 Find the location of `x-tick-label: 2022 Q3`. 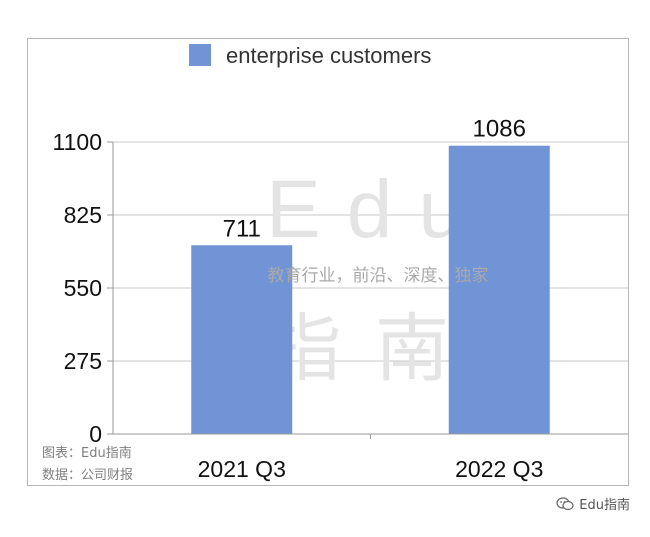

x-tick-label: 2022 Q3 is located at coordinates (499, 469).